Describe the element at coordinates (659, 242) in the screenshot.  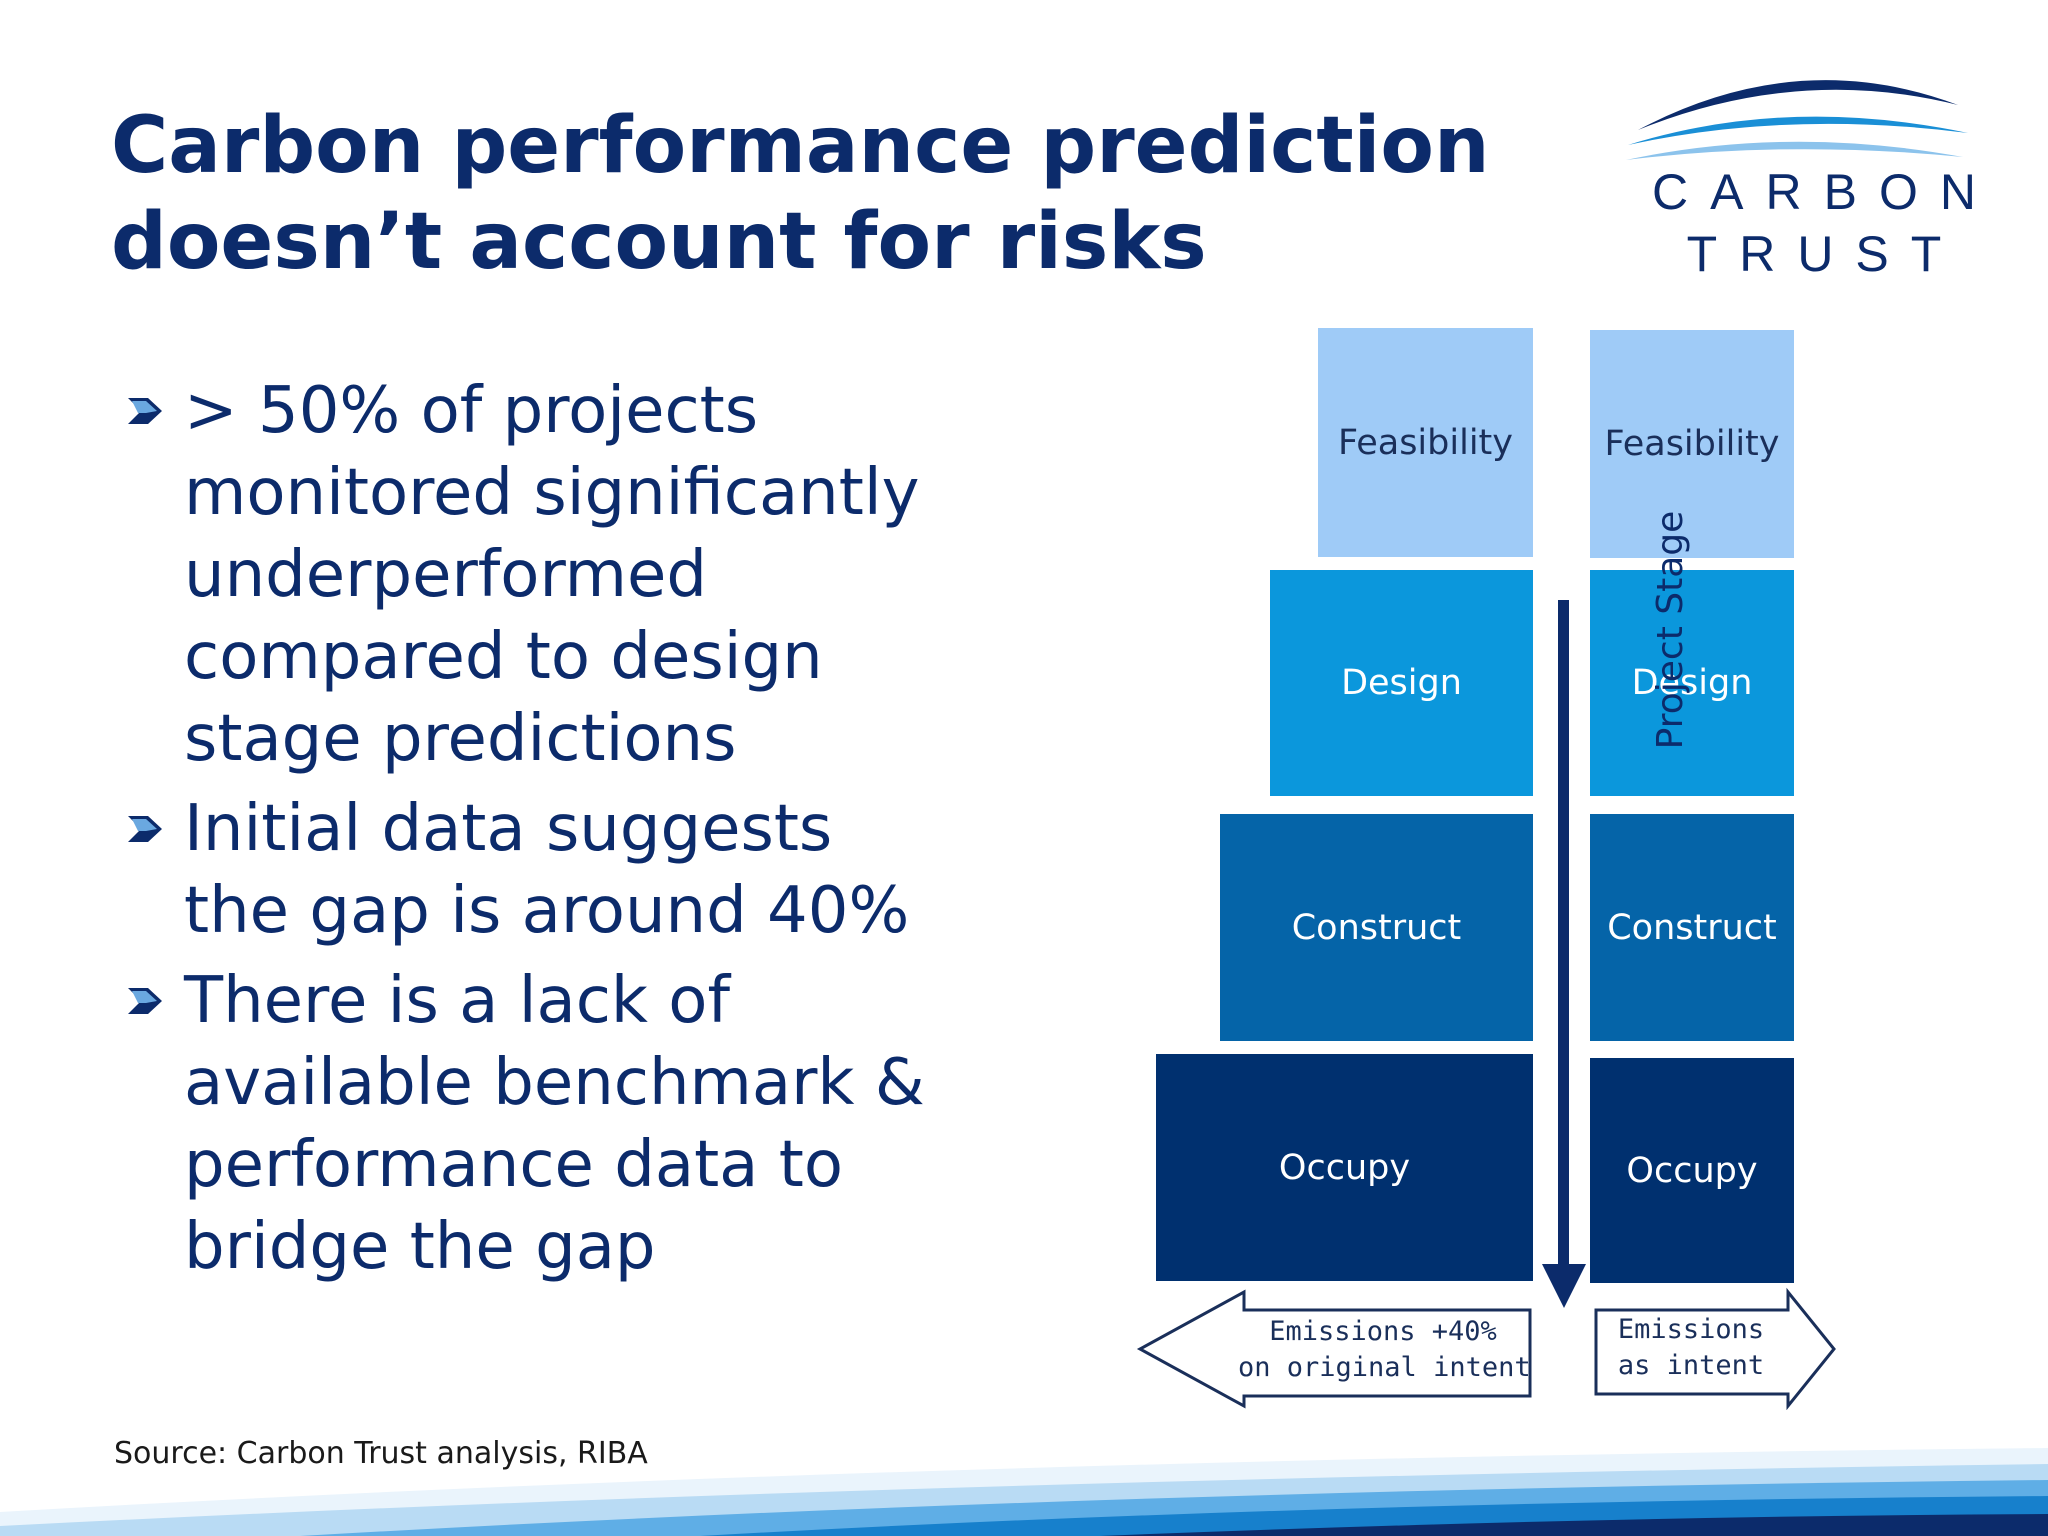
I see `title-line: doesn’t account for risks` at that location.